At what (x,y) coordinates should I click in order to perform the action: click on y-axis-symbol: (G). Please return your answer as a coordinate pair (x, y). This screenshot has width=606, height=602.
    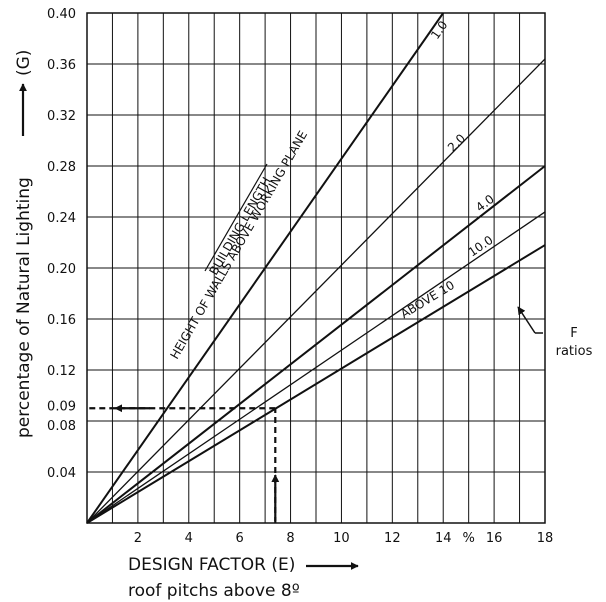
    Looking at the image, I should click on (24, 63).